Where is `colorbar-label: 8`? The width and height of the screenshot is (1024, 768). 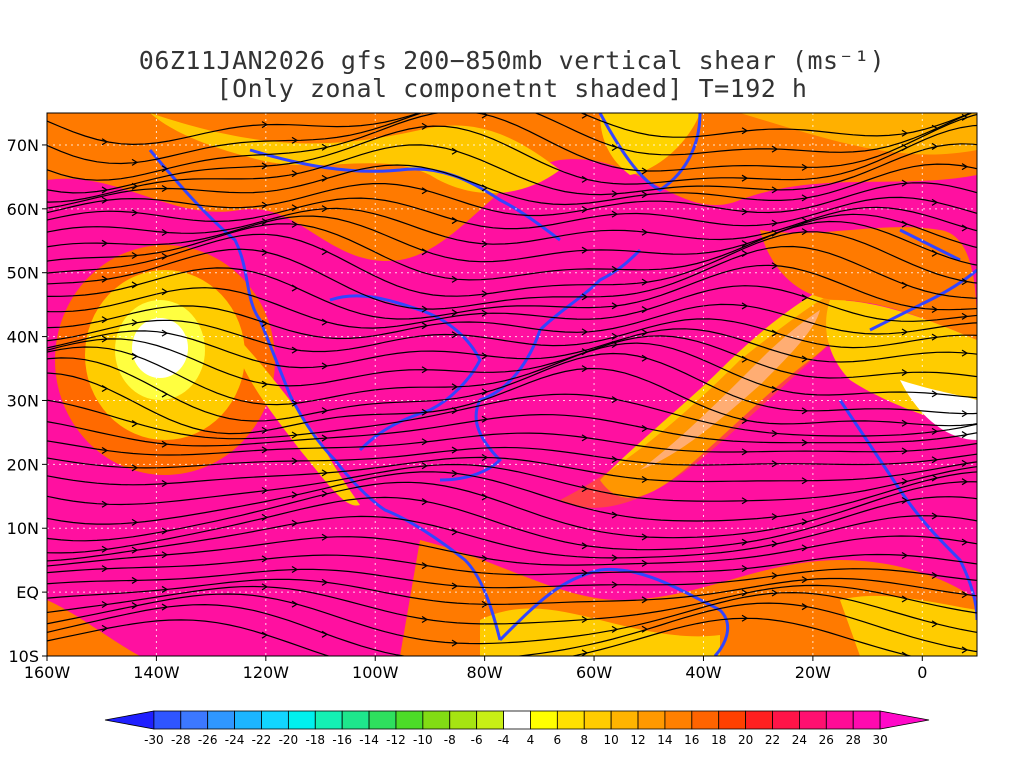 colorbar-label: 8 is located at coordinates (584, 740).